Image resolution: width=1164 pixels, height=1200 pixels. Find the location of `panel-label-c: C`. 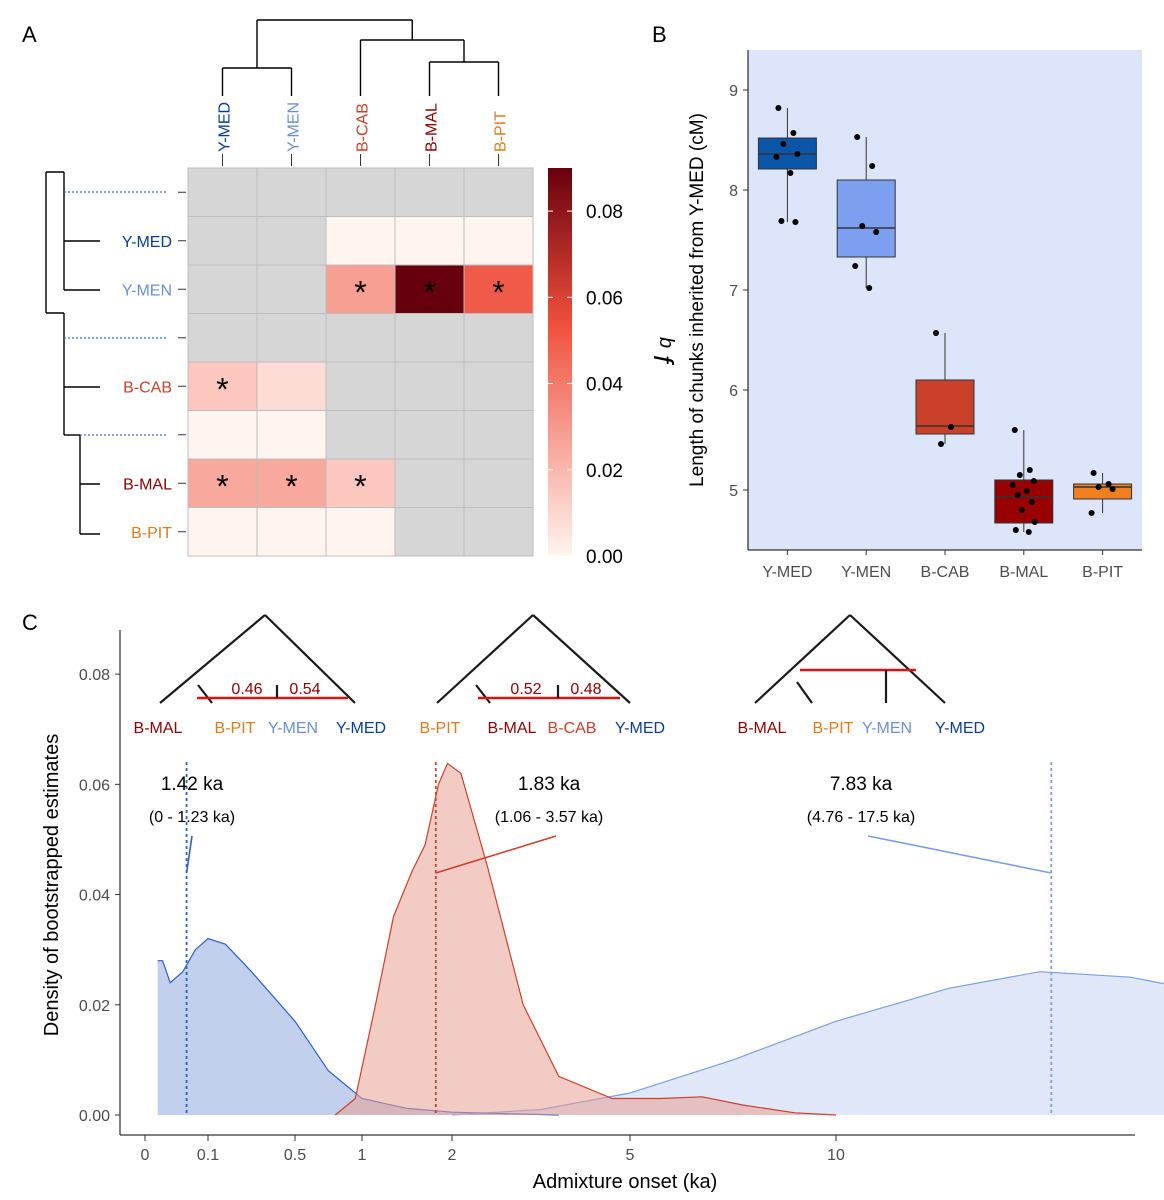

panel-label-c: C is located at coordinates (30, 622).